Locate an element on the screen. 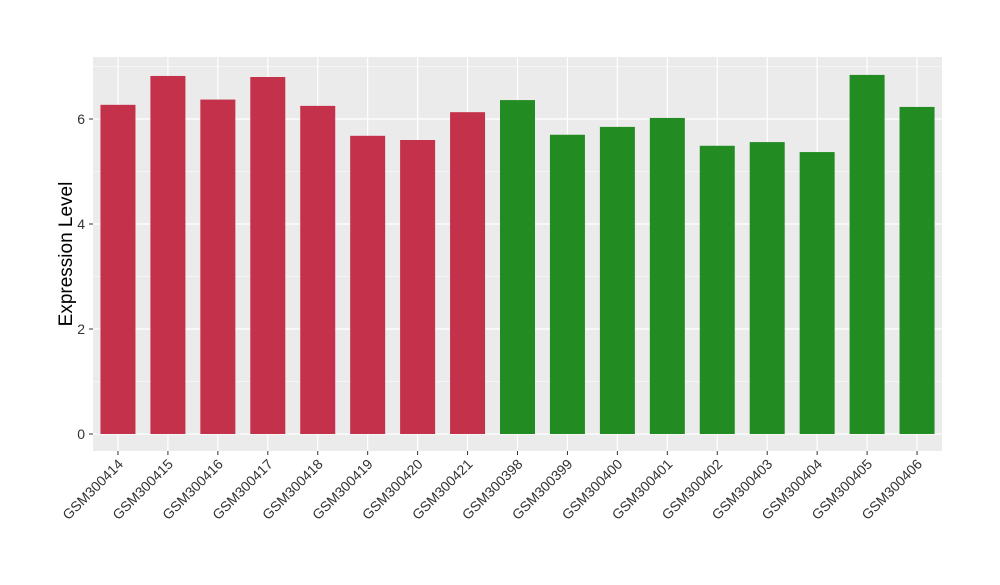  bar-GSM300406 is located at coordinates (917, 270).